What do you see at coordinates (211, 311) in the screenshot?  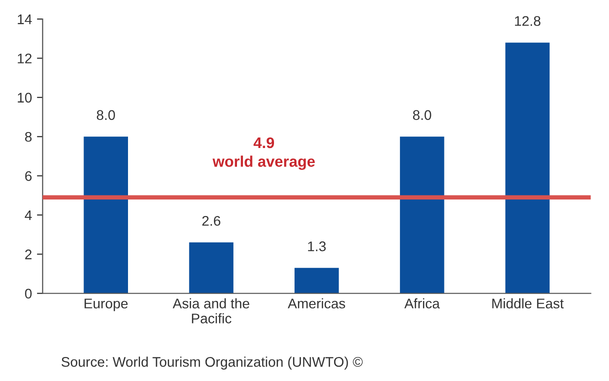 I see `x-tick-label: Asia and the Pacific` at bounding box center [211, 311].